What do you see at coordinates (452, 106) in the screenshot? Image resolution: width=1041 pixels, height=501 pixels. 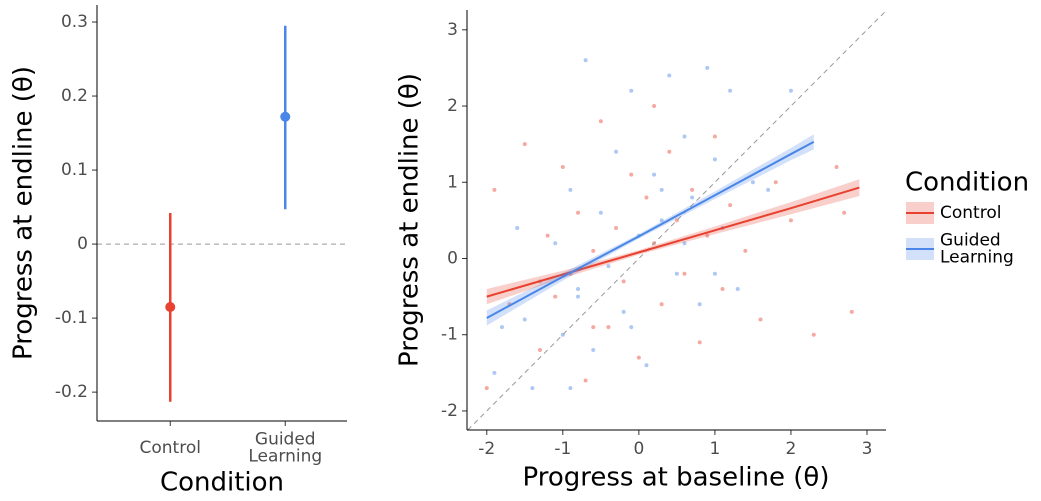 I see `y-tick-label: 2` at bounding box center [452, 106].